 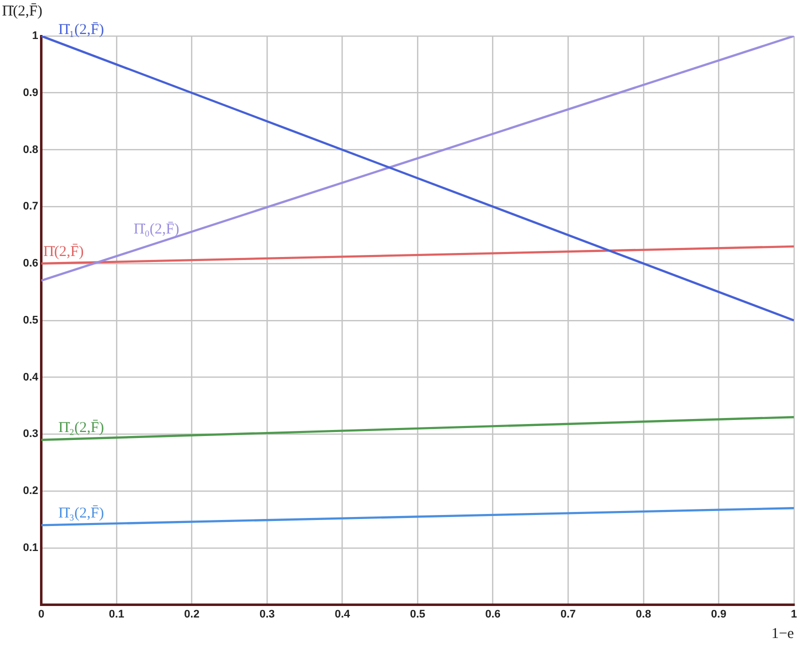 What do you see at coordinates (81, 427) in the screenshot?
I see `series-label: Π̇₂(2,F̄)` at bounding box center [81, 427].